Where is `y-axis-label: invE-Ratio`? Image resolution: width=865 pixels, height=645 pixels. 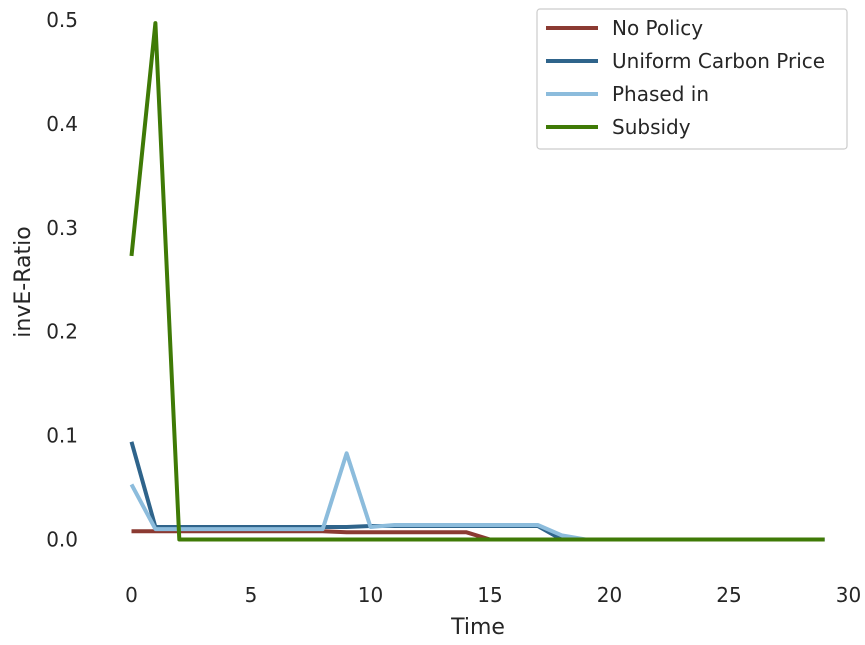
y-axis-label: invE-Ratio is located at coordinates (23, 281).